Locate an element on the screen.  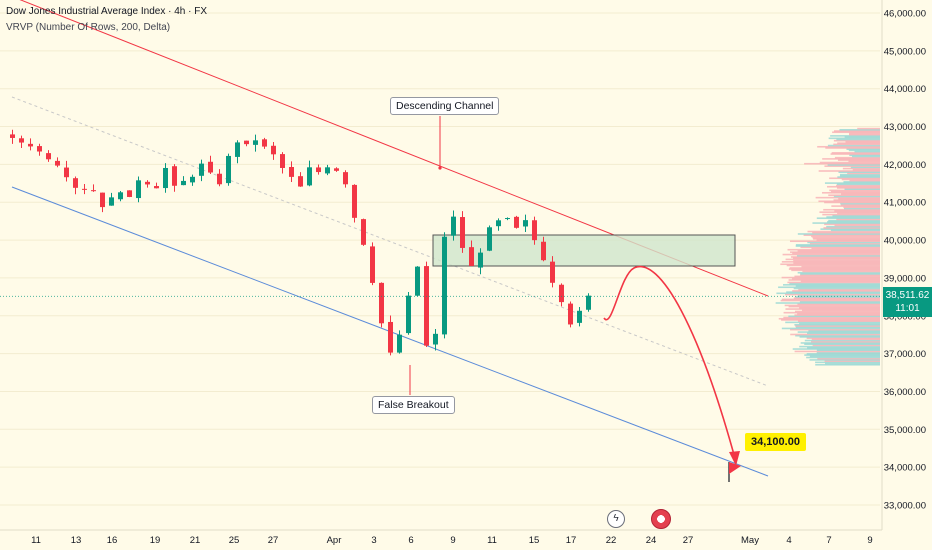
target-price-label: 34,100.00 is located at coordinates (775, 442).